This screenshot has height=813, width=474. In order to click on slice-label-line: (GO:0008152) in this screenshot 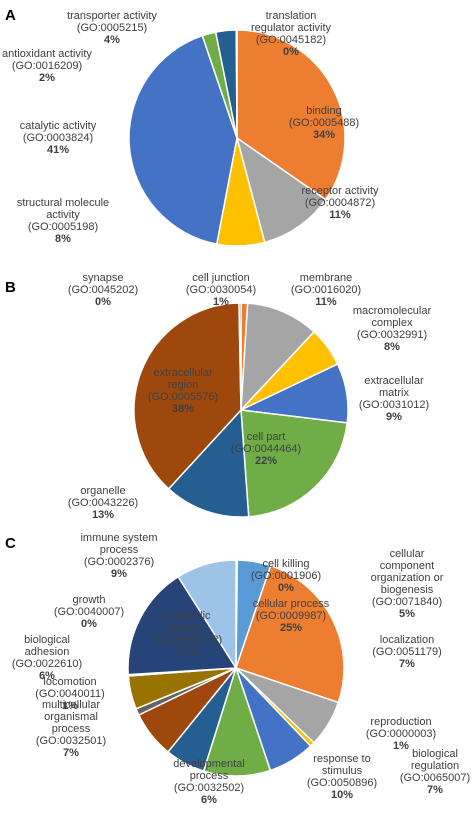, I will do `click(187, 640)`.